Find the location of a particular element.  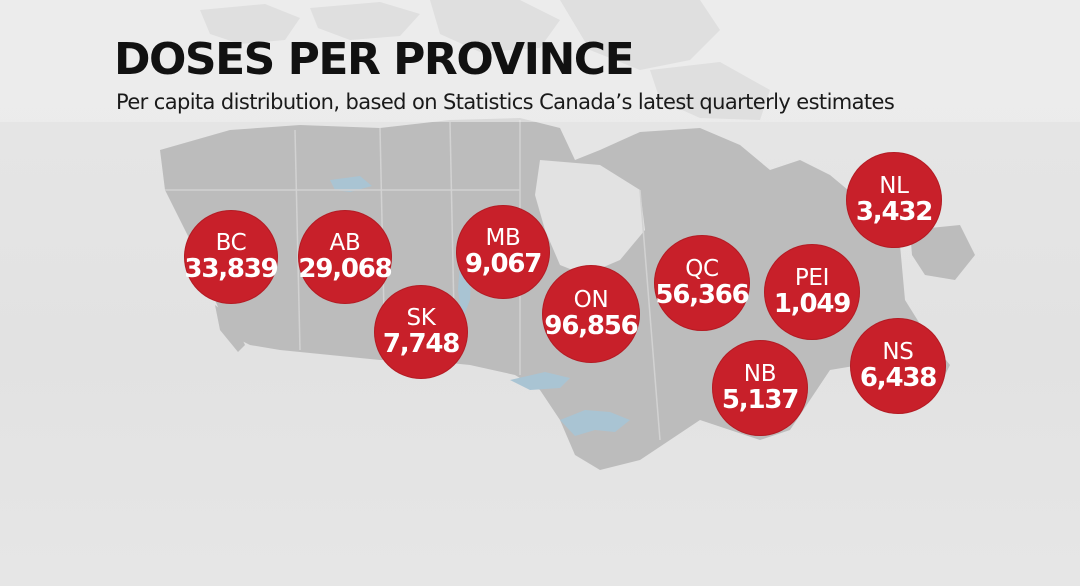

province-value: 6,438 is located at coordinates (898, 378).